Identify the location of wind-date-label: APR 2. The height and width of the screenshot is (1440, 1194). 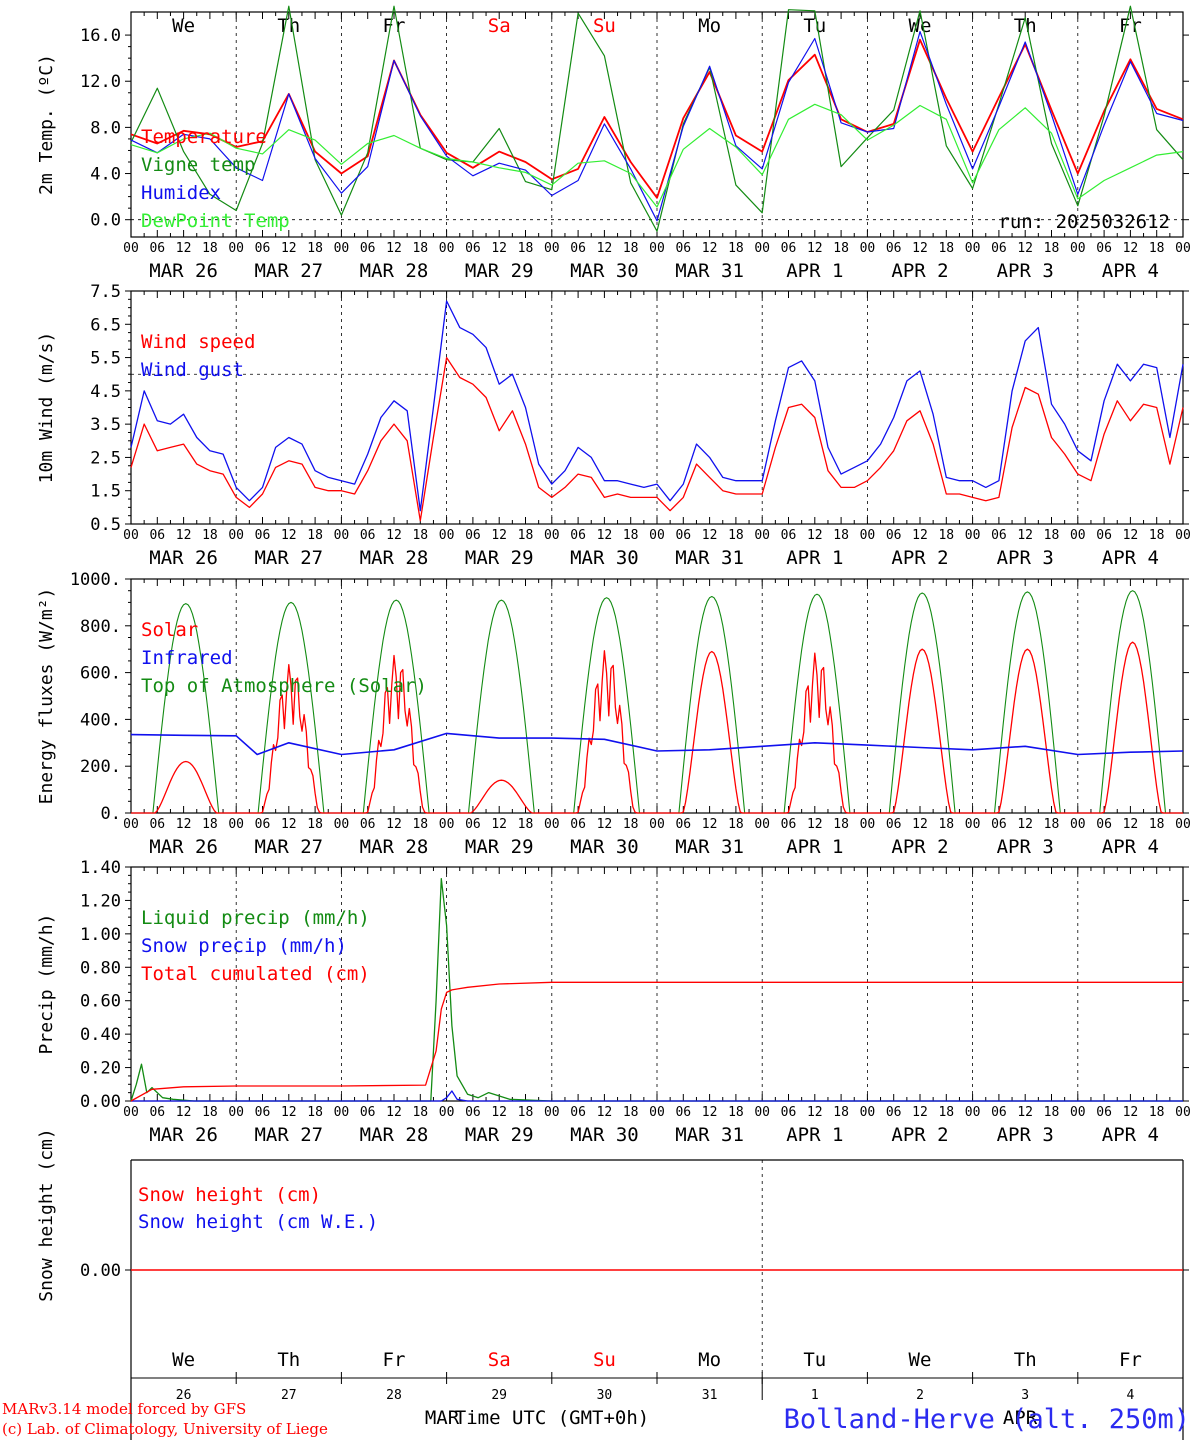
(919, 558).